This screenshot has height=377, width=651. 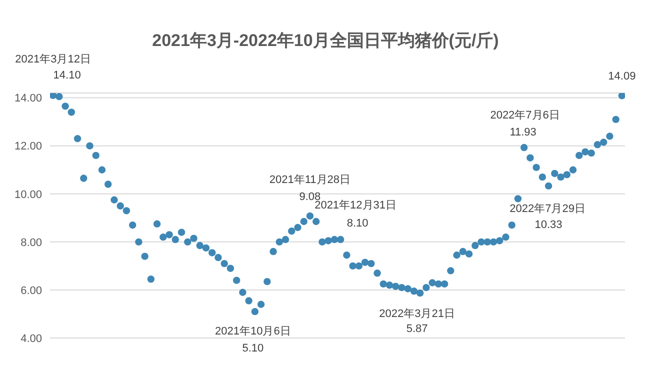 What do you see at coordinates (67, 75) in the screenshot?
I see `data-label: 14.10` at bounding box center [67, 75].